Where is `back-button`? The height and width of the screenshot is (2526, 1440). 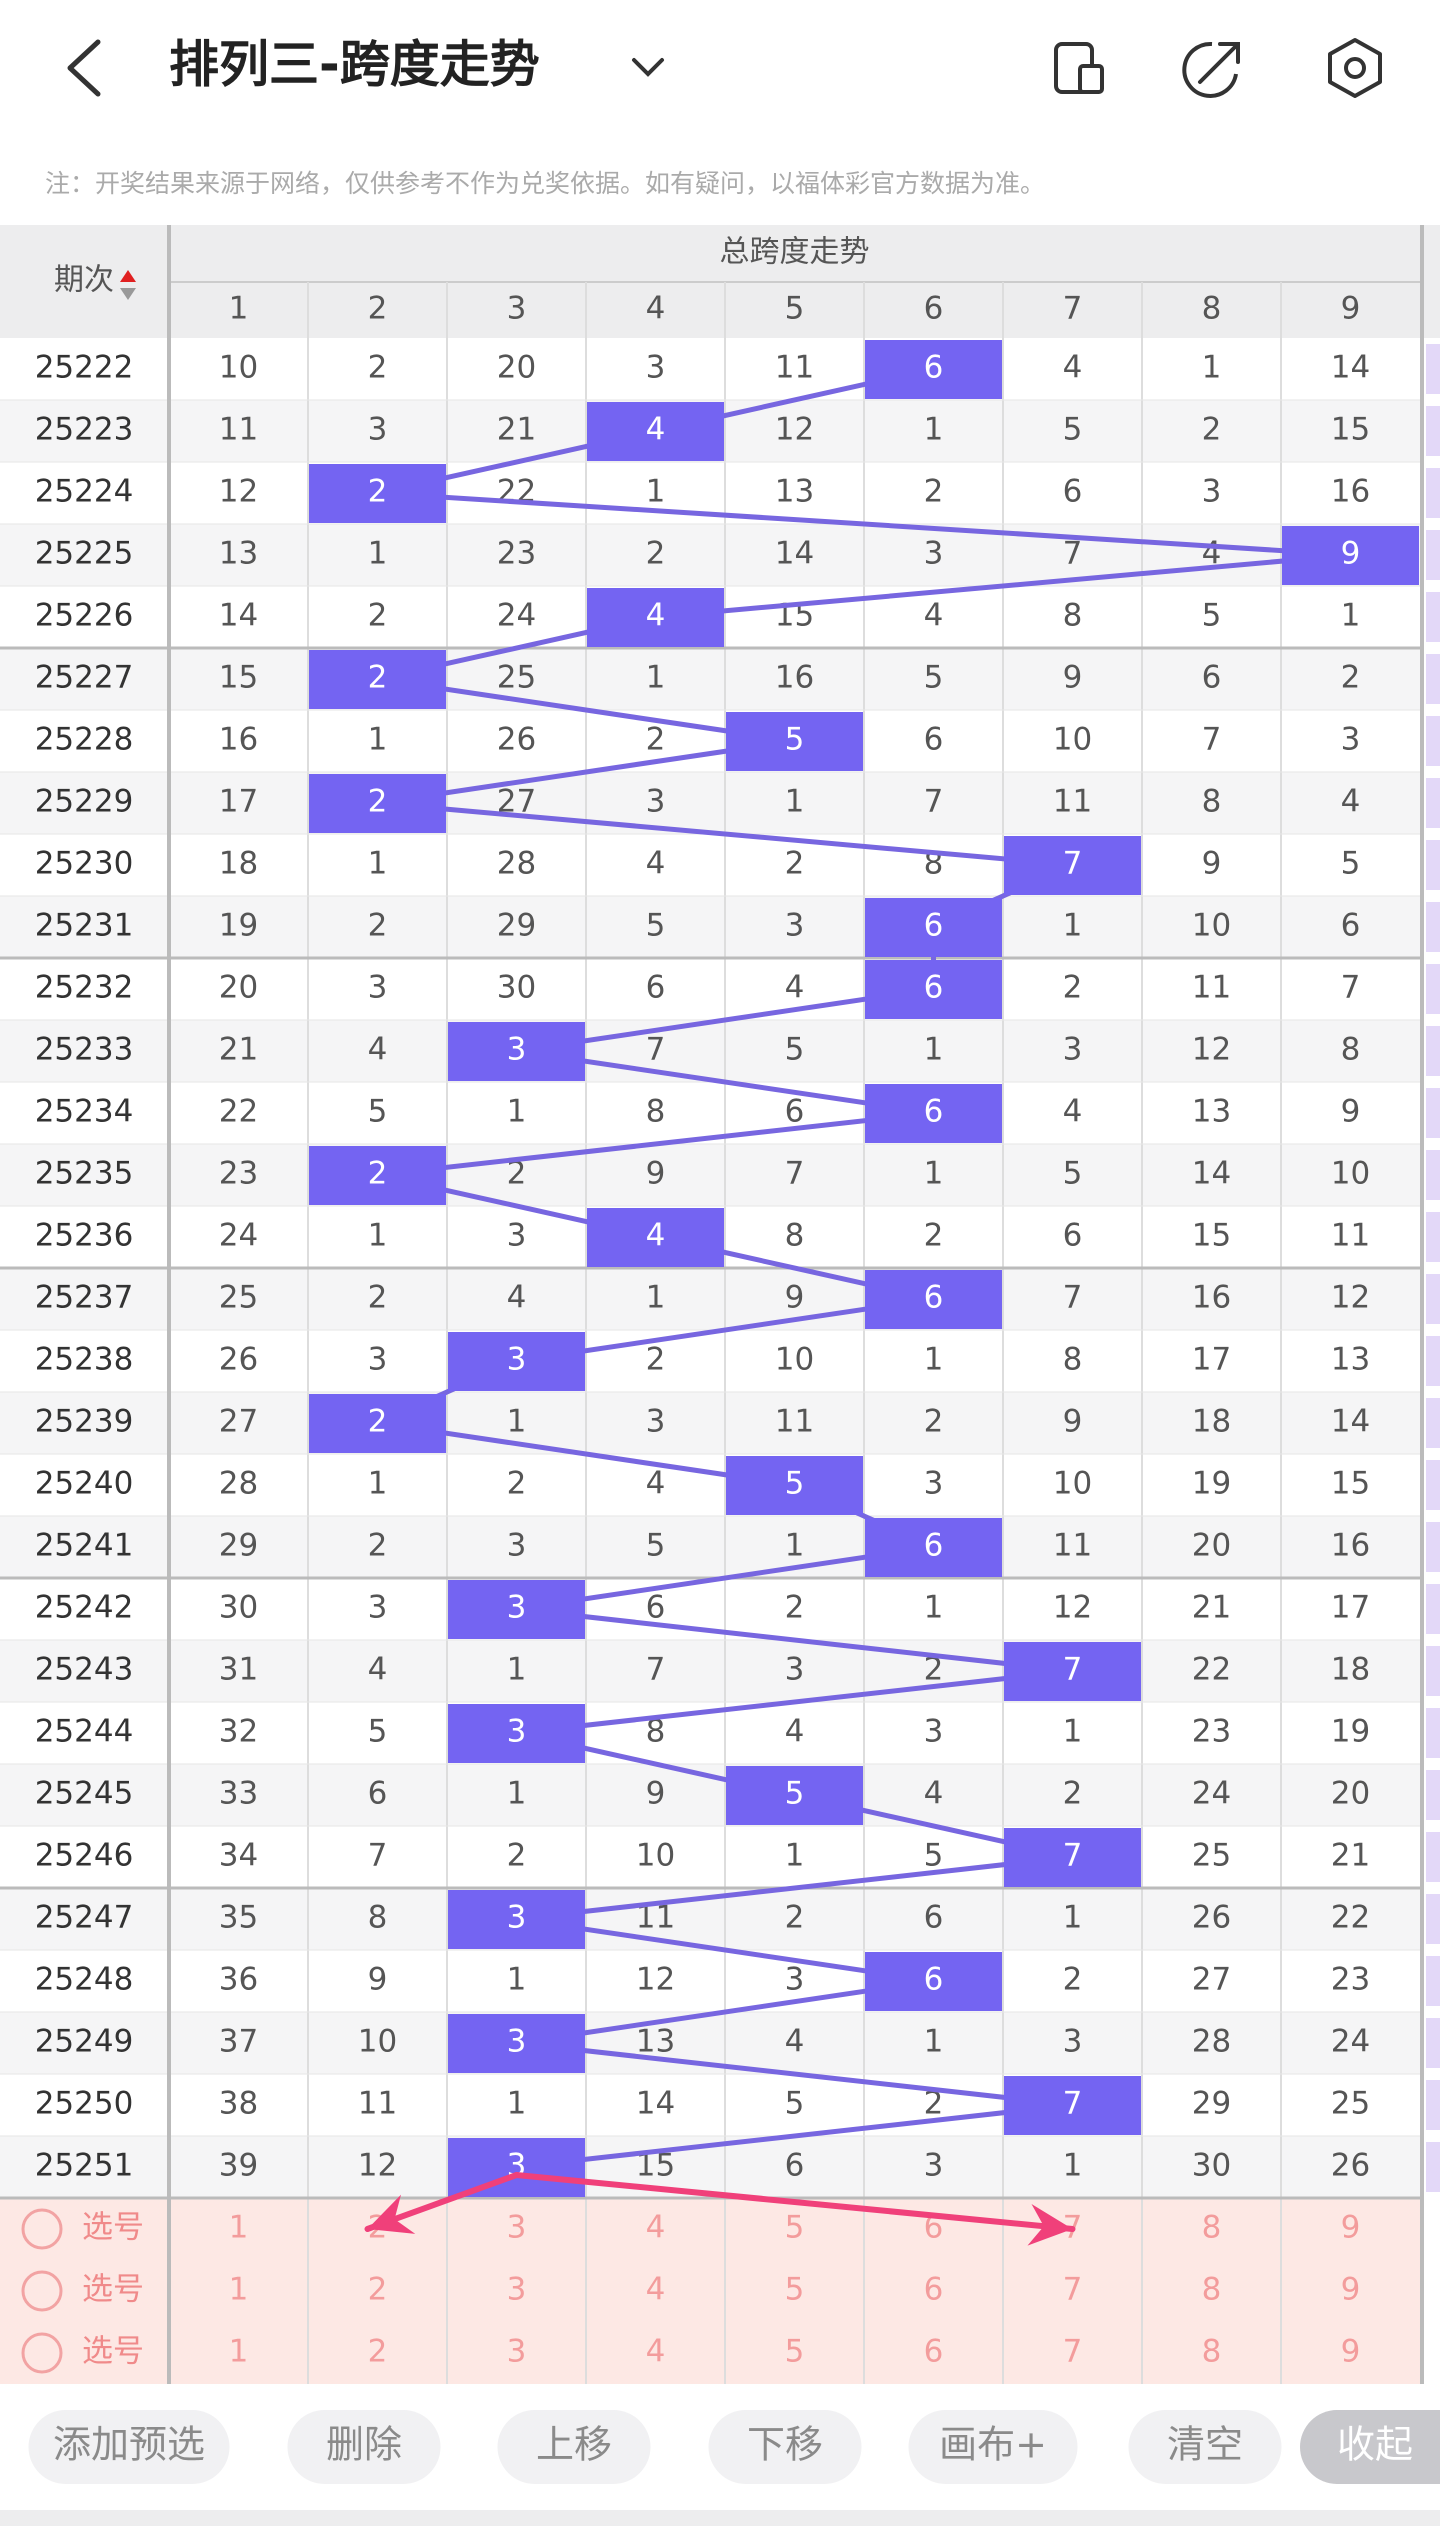
back-button is located at coordinates (84, 68).